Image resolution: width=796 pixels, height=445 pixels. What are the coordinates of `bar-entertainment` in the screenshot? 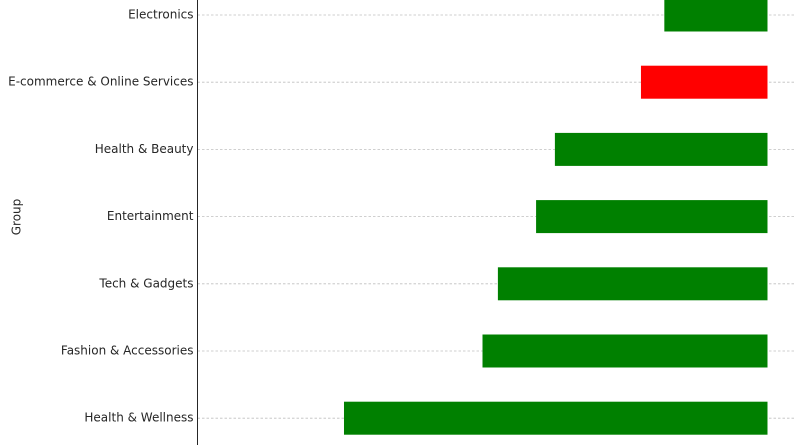 It's located at (652, 217).